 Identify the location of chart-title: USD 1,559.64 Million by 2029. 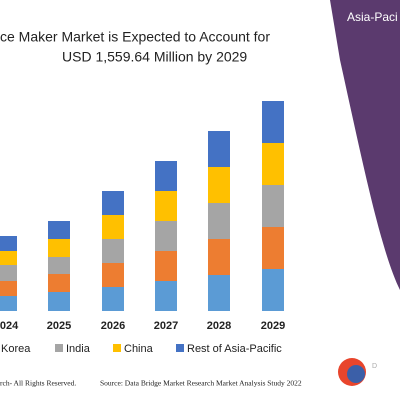
(154, 57).